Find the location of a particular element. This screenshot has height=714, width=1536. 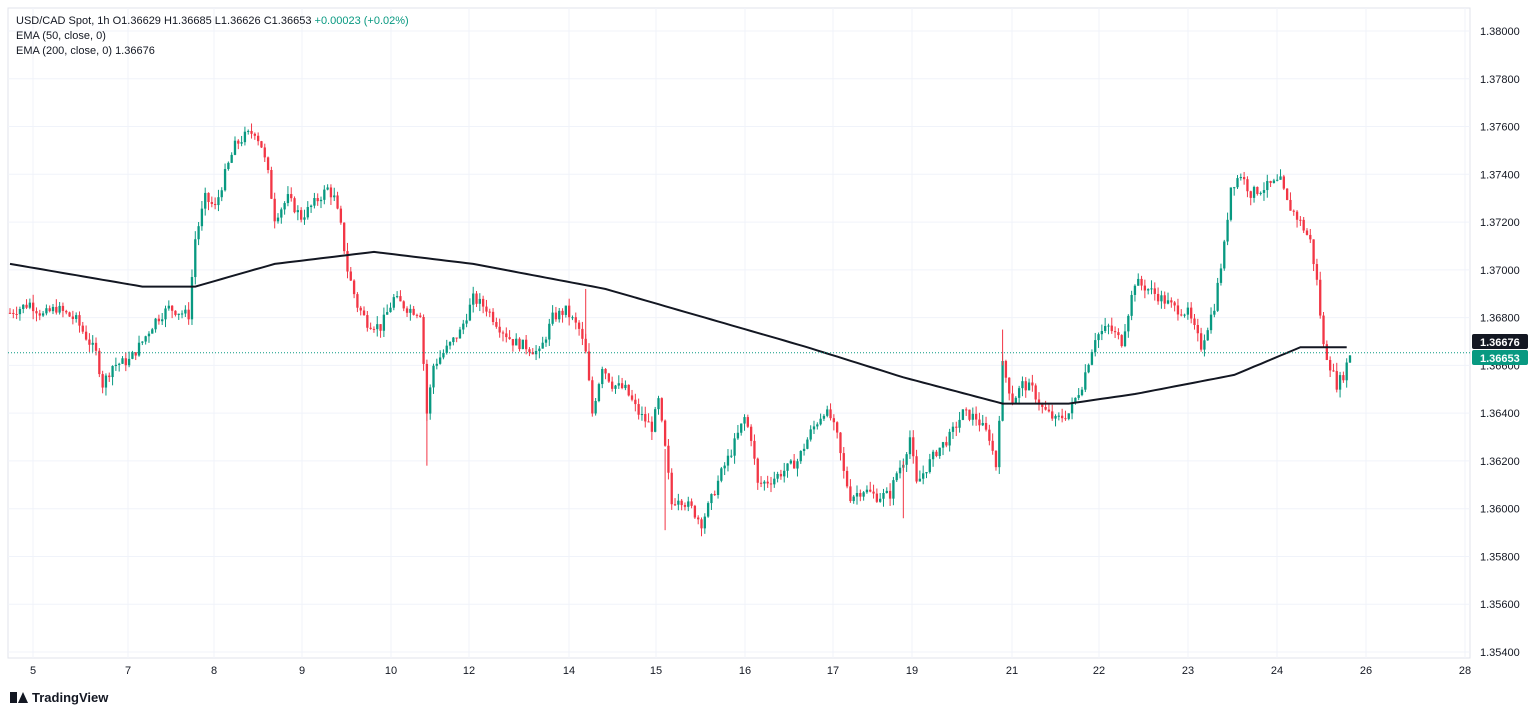

x-tick-label: 7 is located at coordinates (128, 671).